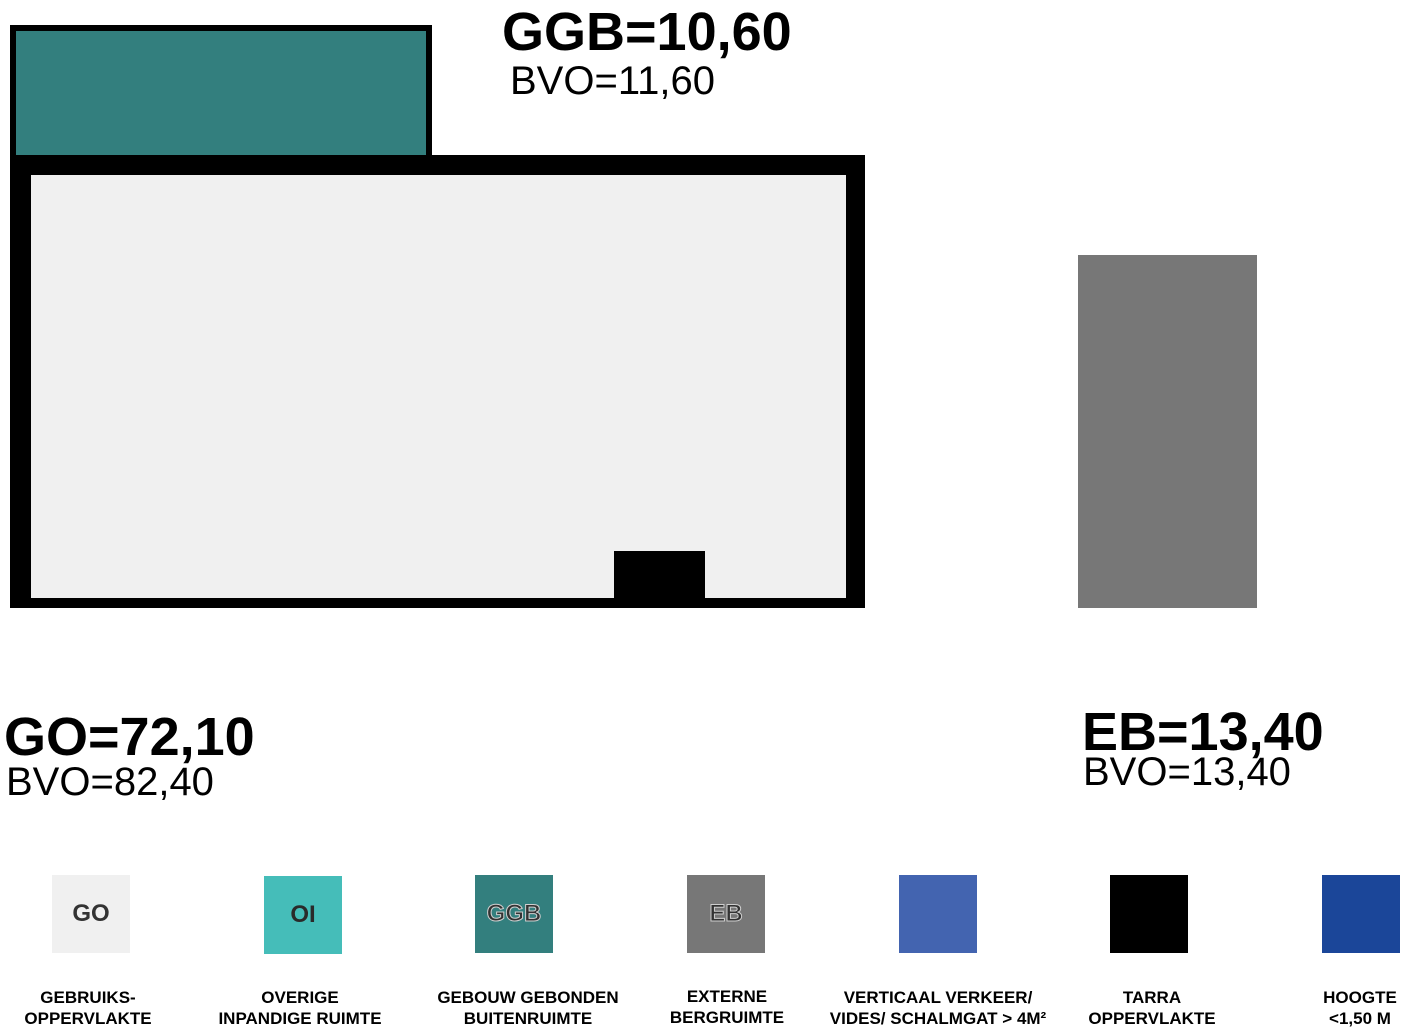 The height and width of the screenshot is (1029, 1401). I want to click on legend-abbr: GO, so click(91, 913).